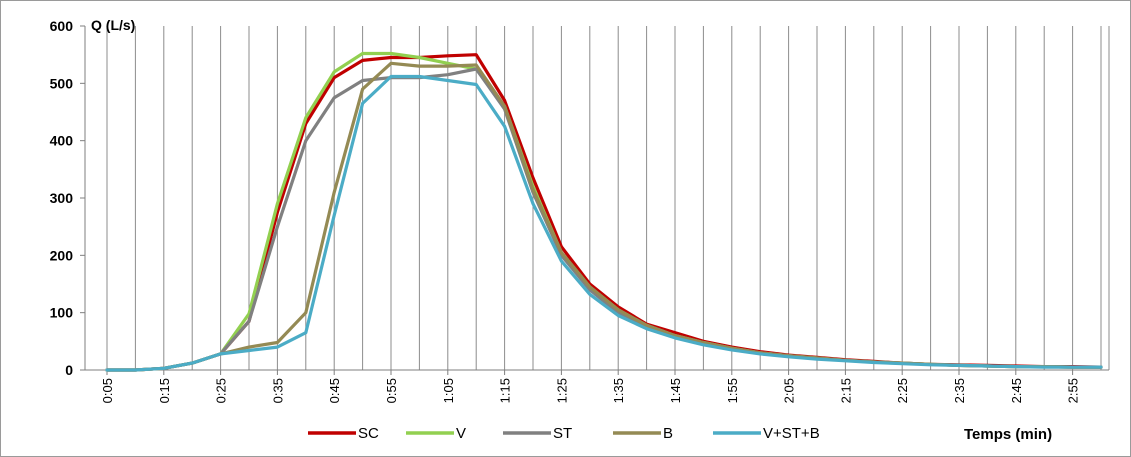 The height and width of the screenshot is (457, 1131). Describe the element at coordinates (732, 390) in the screenshot. I see `x-tick-label: 1:55` at that location.